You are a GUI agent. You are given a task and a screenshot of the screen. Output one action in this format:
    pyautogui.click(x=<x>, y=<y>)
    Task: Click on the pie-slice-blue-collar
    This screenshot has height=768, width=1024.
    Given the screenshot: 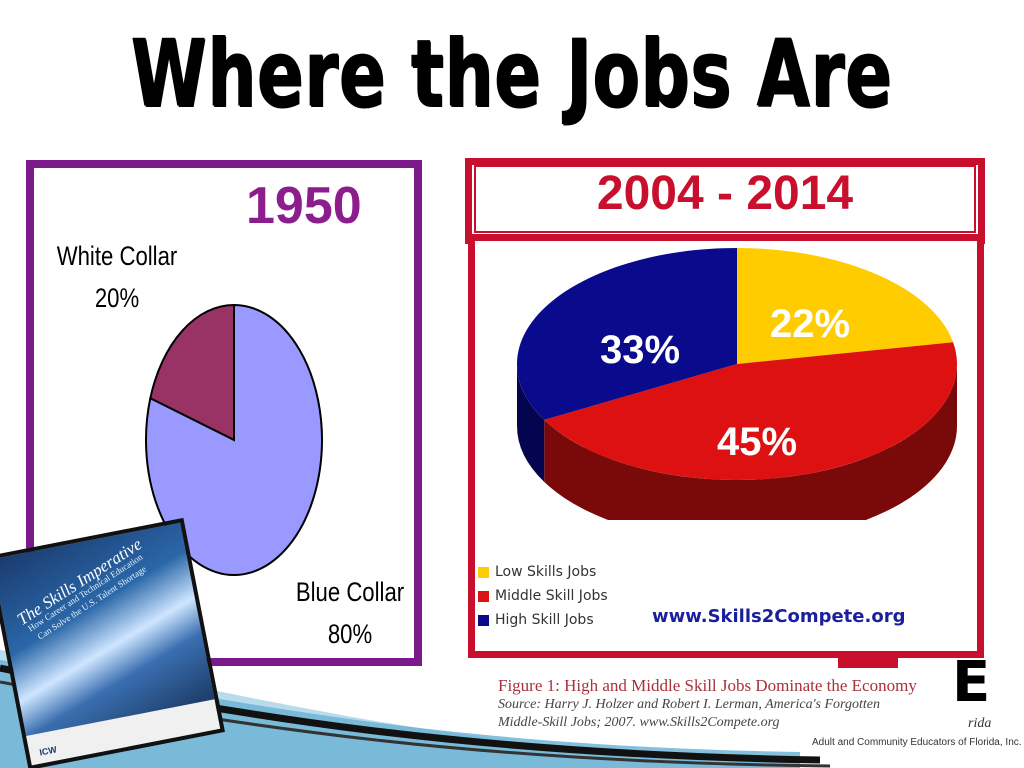 What is the action you would take?
    pyautogui.click(x=234, y=439)
    